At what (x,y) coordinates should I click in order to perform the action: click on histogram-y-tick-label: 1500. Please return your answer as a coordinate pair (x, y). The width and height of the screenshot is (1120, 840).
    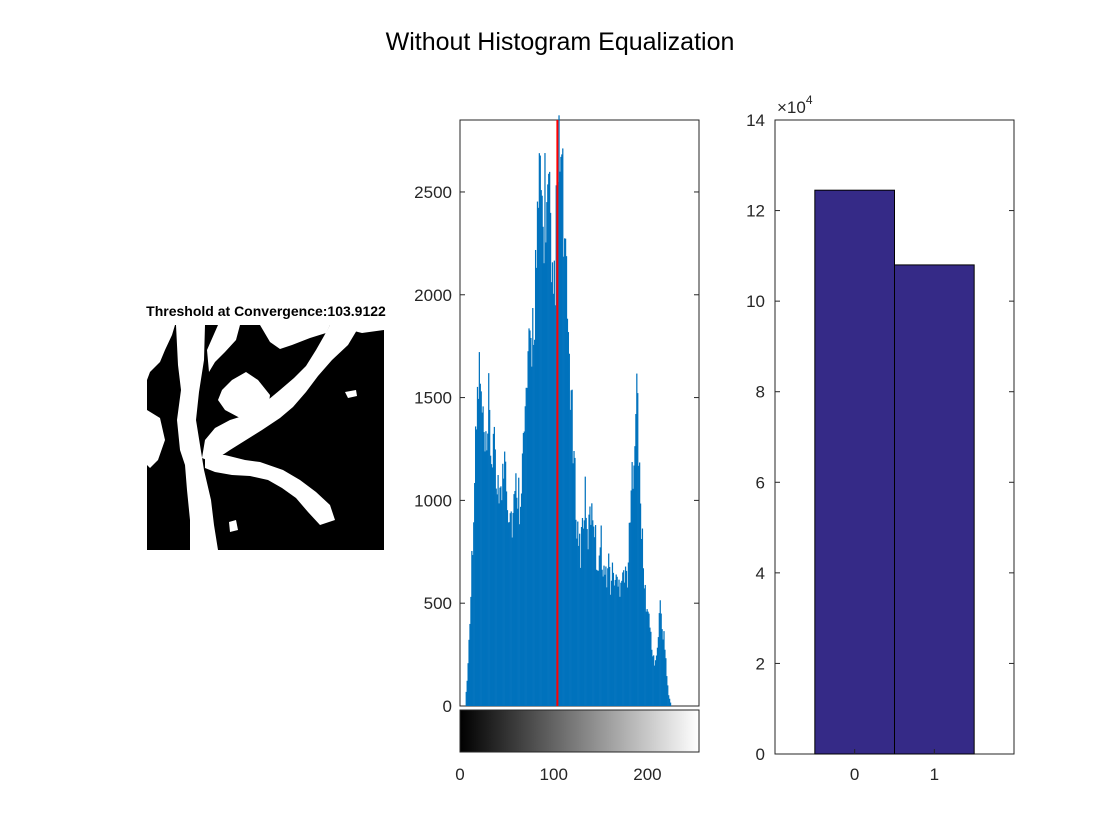
    Looking at the image, I should click on (433, 398).